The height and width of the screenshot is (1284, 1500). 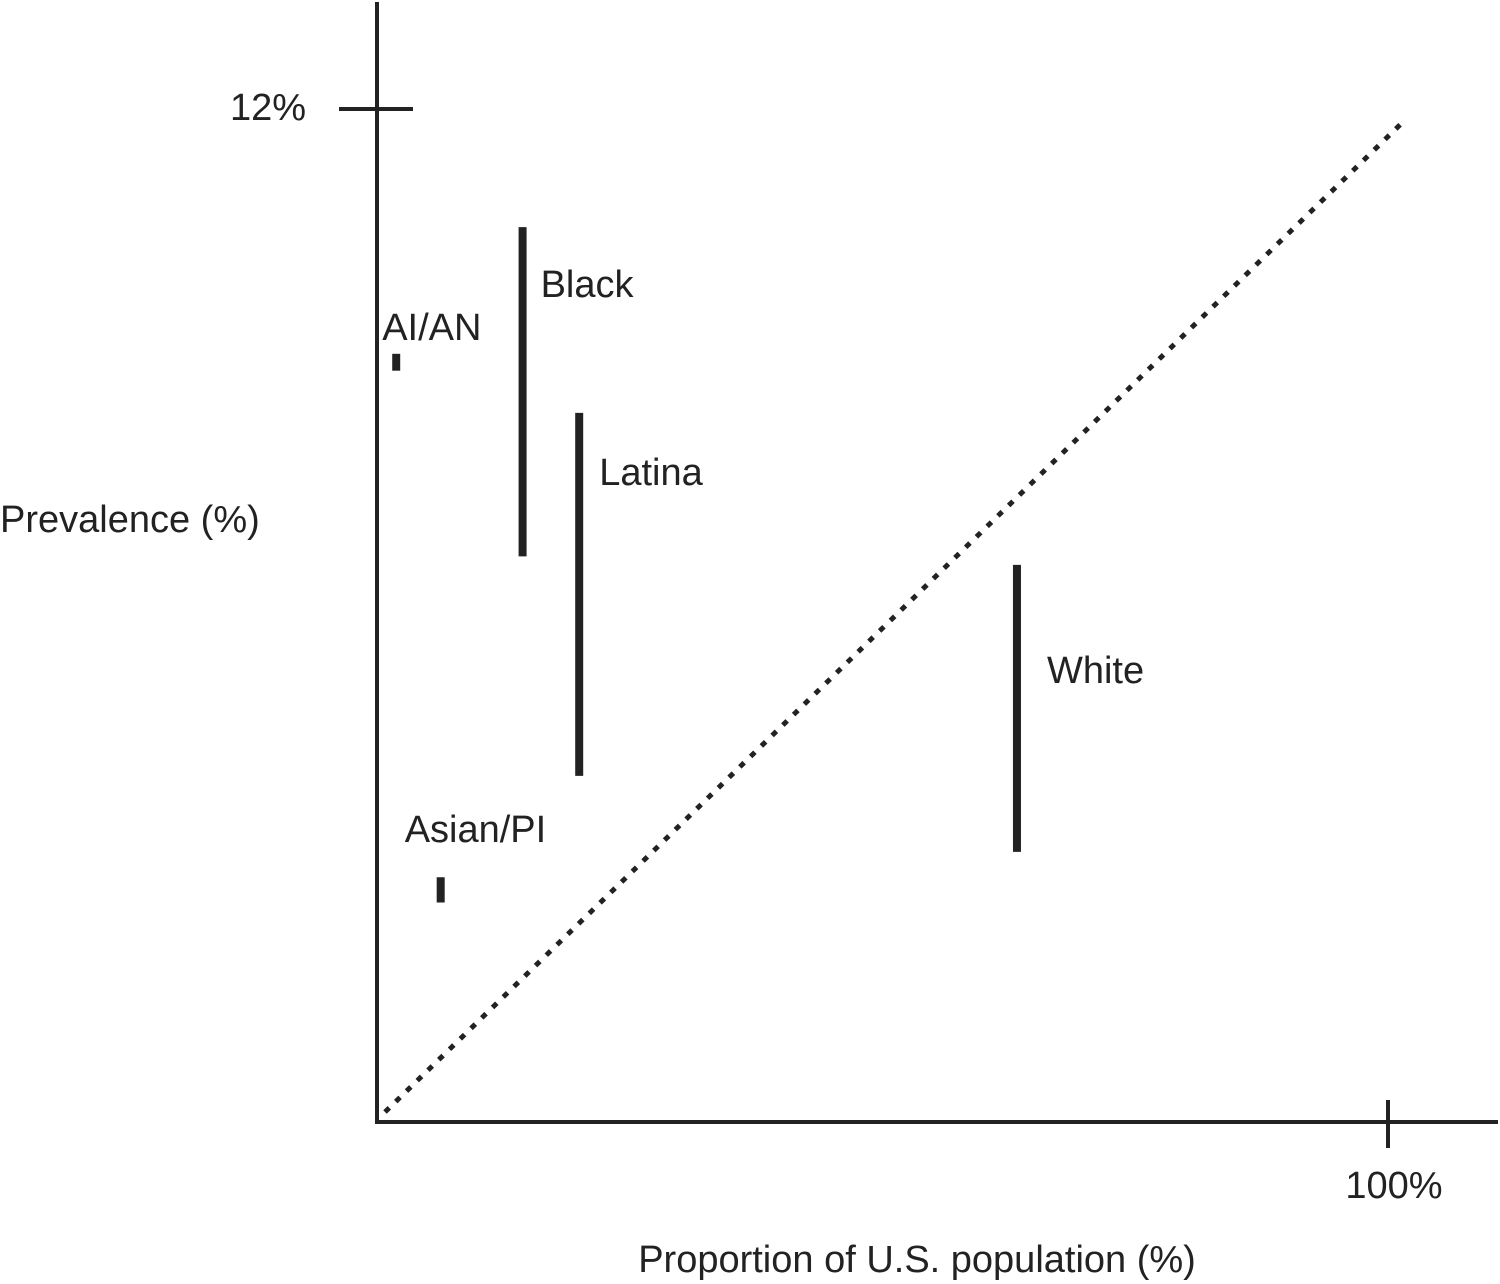 What do you see at coordinates (1095, 671) in the screenshot?
I see `range-label-white: White` at bounding box center [1095, 671].